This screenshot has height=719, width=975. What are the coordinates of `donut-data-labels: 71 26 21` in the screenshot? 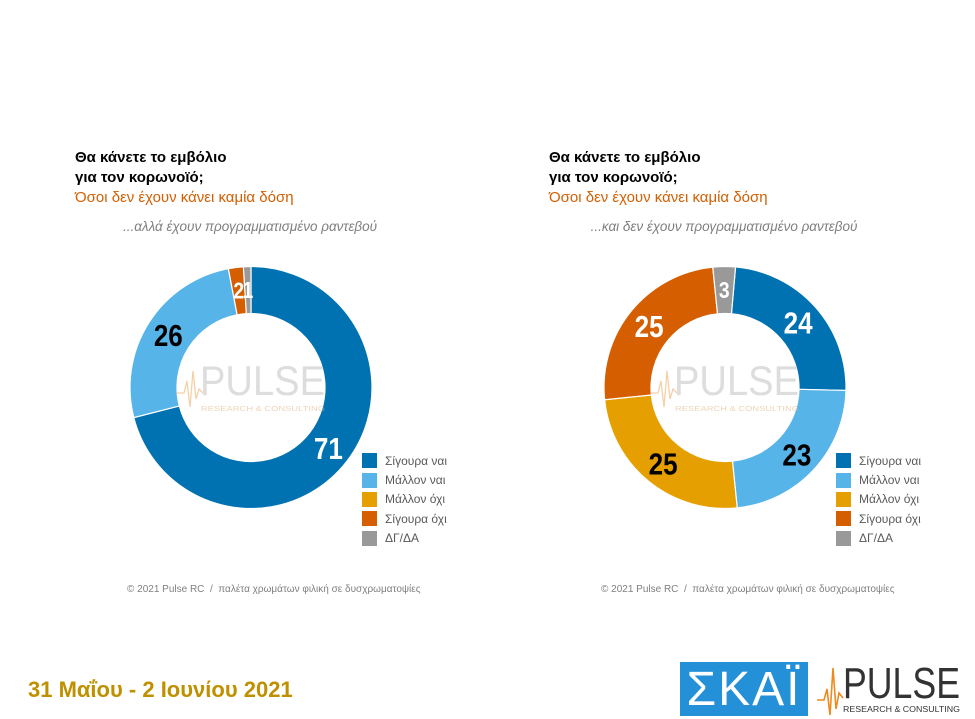 It's located at (248, 372).